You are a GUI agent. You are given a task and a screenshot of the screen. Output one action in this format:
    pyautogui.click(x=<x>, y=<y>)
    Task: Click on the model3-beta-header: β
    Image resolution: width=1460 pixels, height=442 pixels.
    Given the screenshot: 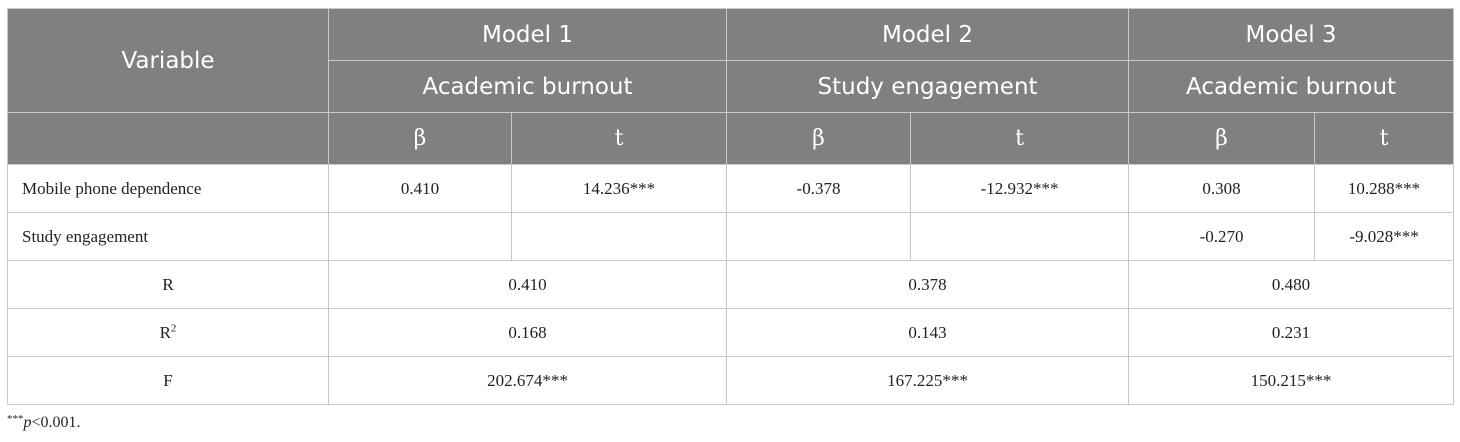 What is the action you would take?
    pyautogui.click(x=1222, y=138)
    